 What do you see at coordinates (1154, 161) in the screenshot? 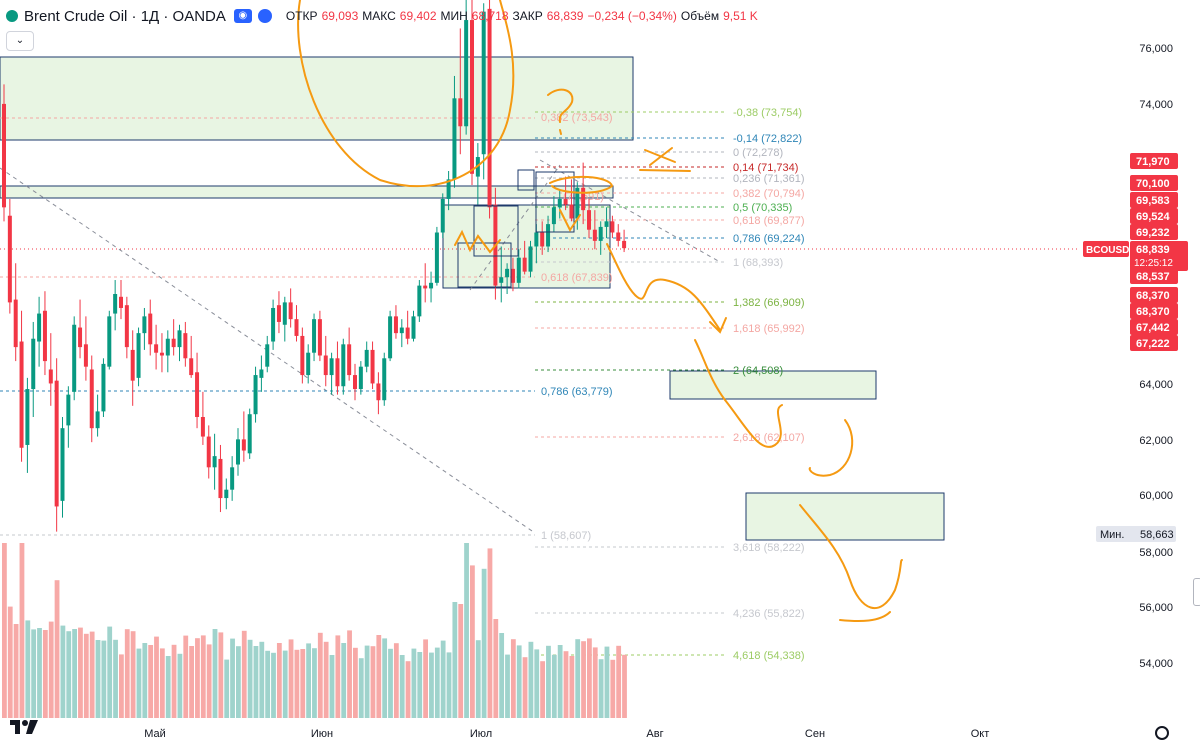
I see `price-tag-bg` at bounding box center [1154, 161].